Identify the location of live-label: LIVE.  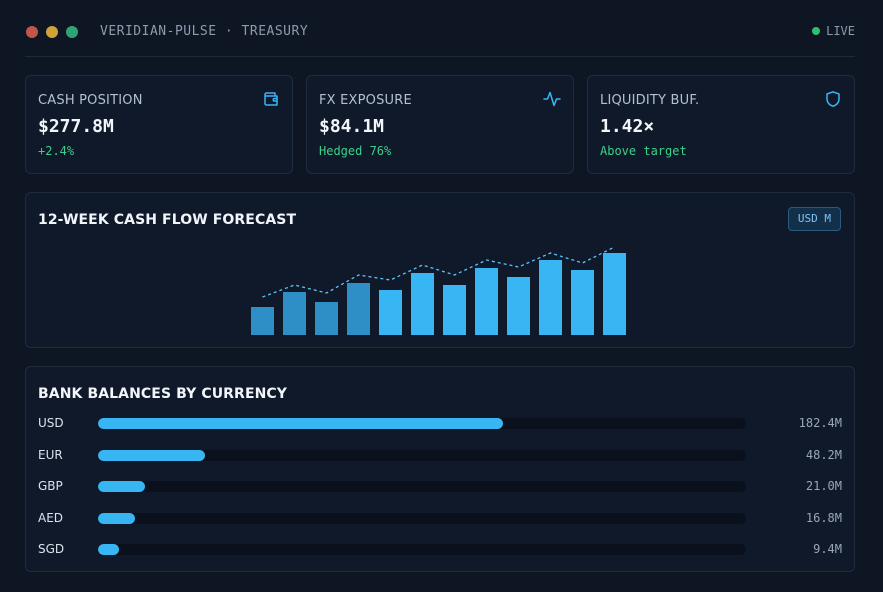
(840, 31).